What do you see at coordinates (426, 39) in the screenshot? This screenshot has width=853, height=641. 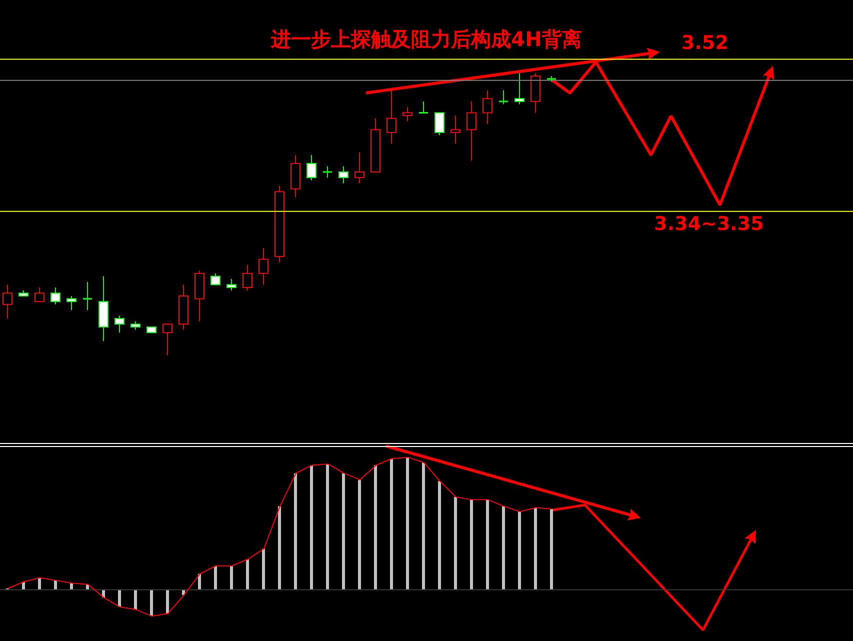 I see `chart-title: 进一步上探触及阻力后构成4H背离` at bounding box center [426, 39].